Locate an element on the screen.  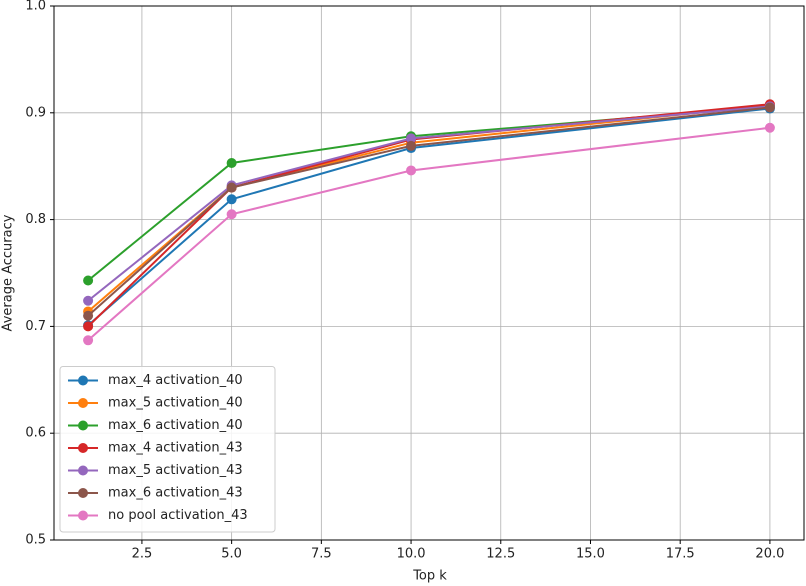
y-tick-label: 0.6 is located at coordinates (35, 433).